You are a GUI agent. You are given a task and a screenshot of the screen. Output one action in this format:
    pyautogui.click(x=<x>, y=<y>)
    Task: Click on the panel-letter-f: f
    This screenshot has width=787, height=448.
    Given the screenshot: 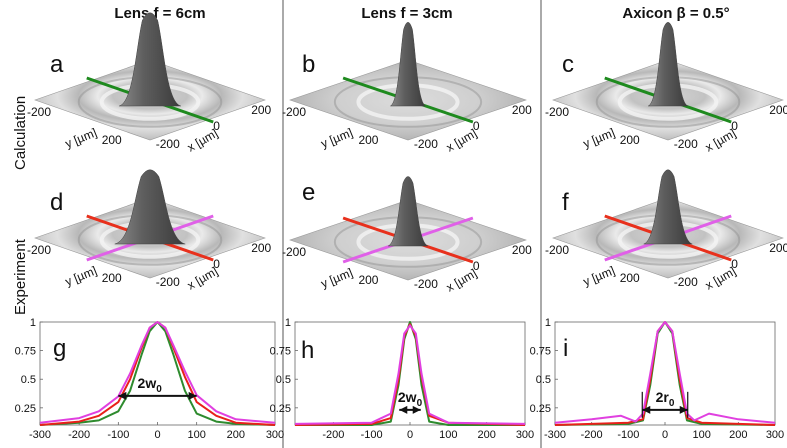 What is the action you would take?
    pyautogui.click(x=565, y=202)
    